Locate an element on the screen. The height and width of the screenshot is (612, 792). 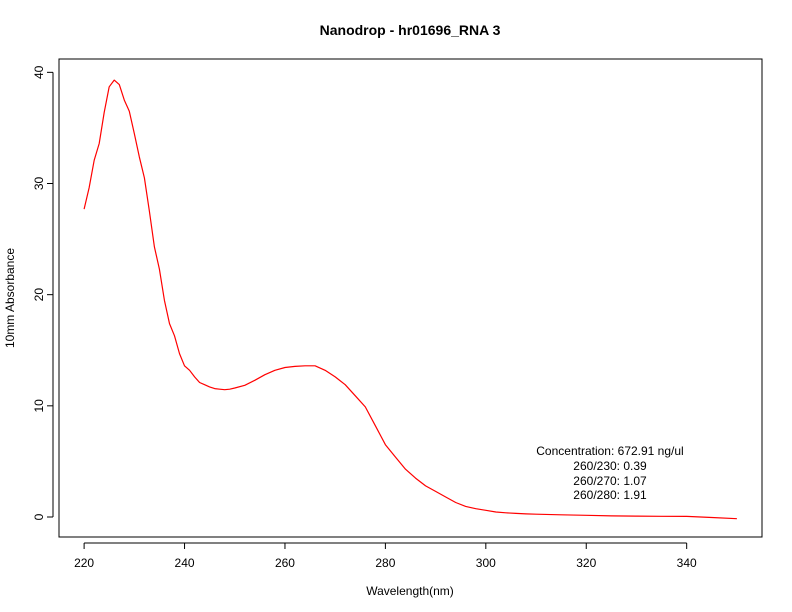
y-tick-label: 20 is located at coordinates (39, 295).